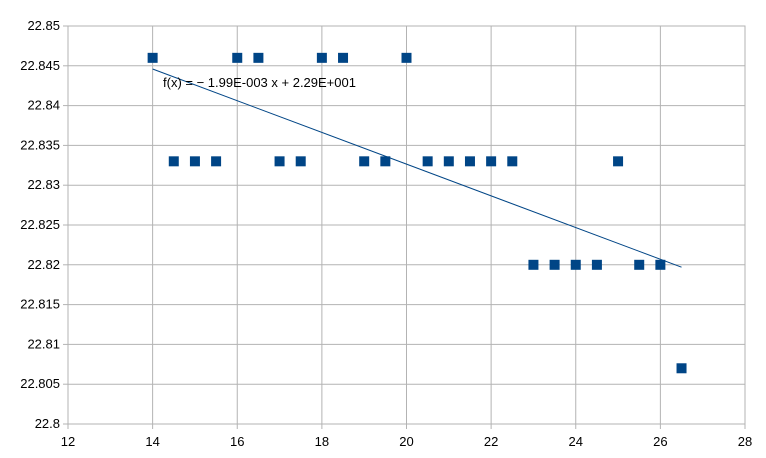  Describe the element at coordinates (745, 441) in the screenshot. I see `x-tick-label: 28` at that location.